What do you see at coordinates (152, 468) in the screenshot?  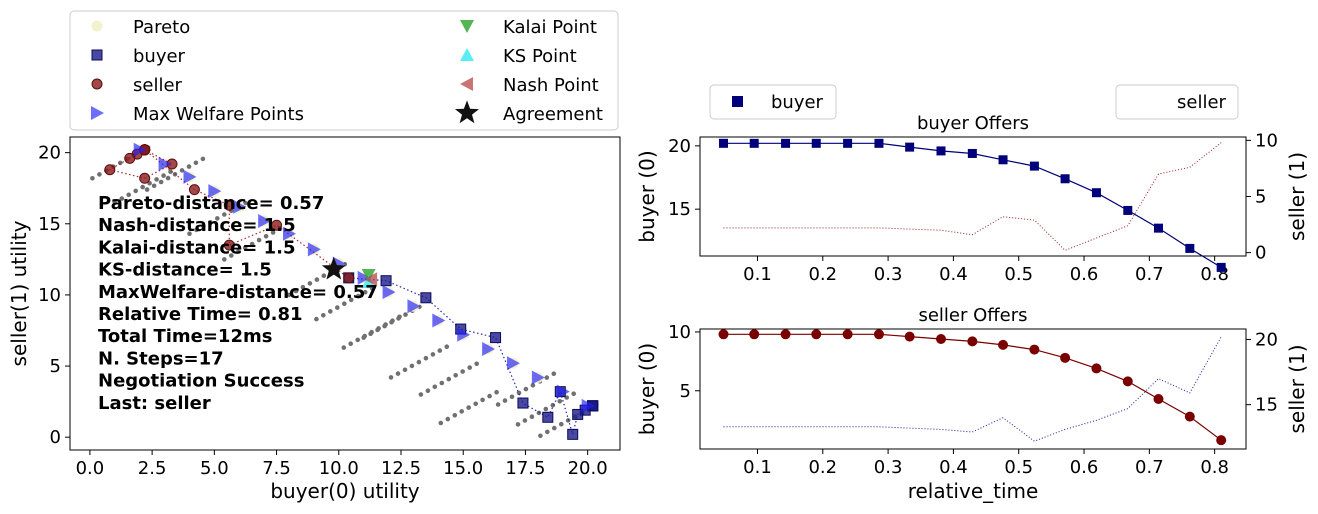 I see `outcome-x-tick-label: 2.5` at bounding box center [152, 468].